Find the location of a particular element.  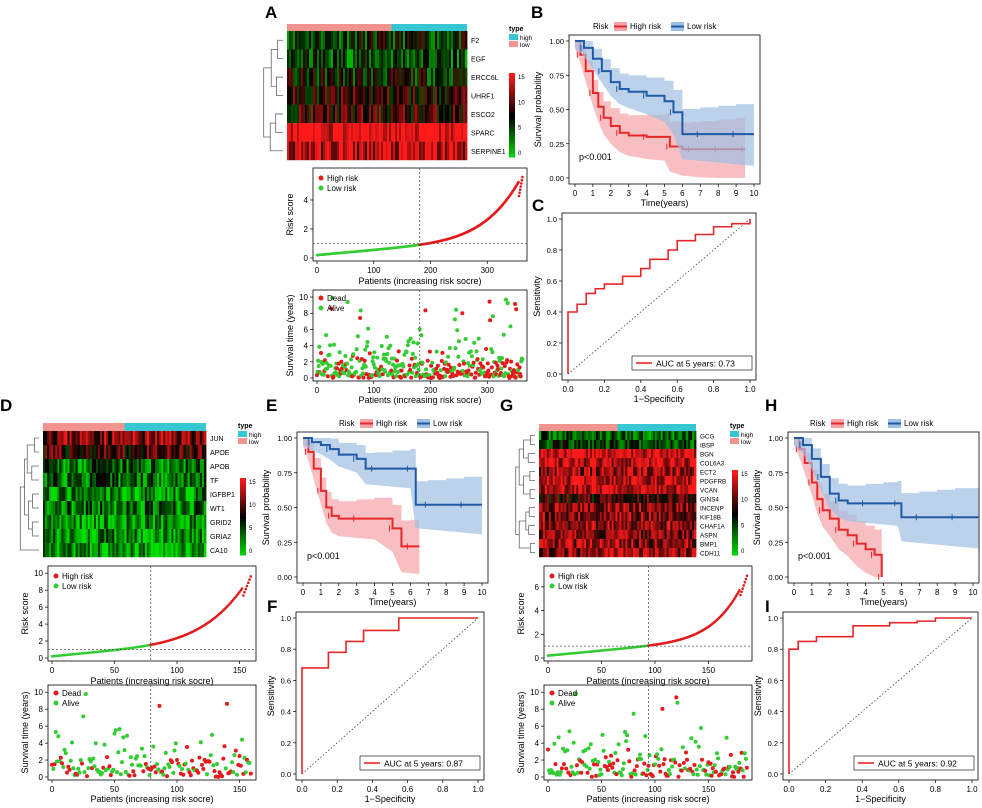

panel-letter-H: H is located at coordinates (771, 405).